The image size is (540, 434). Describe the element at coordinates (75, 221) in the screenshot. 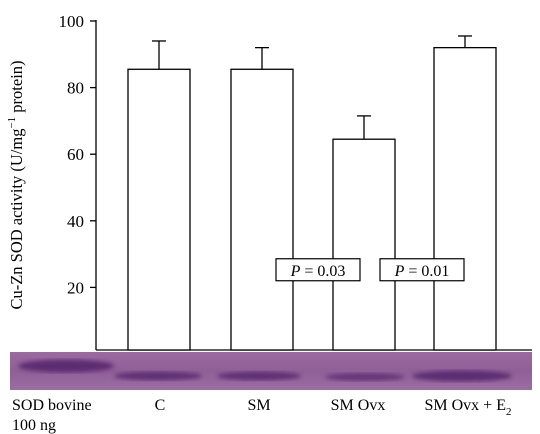

I see `y-tick-label: 40` at that location.